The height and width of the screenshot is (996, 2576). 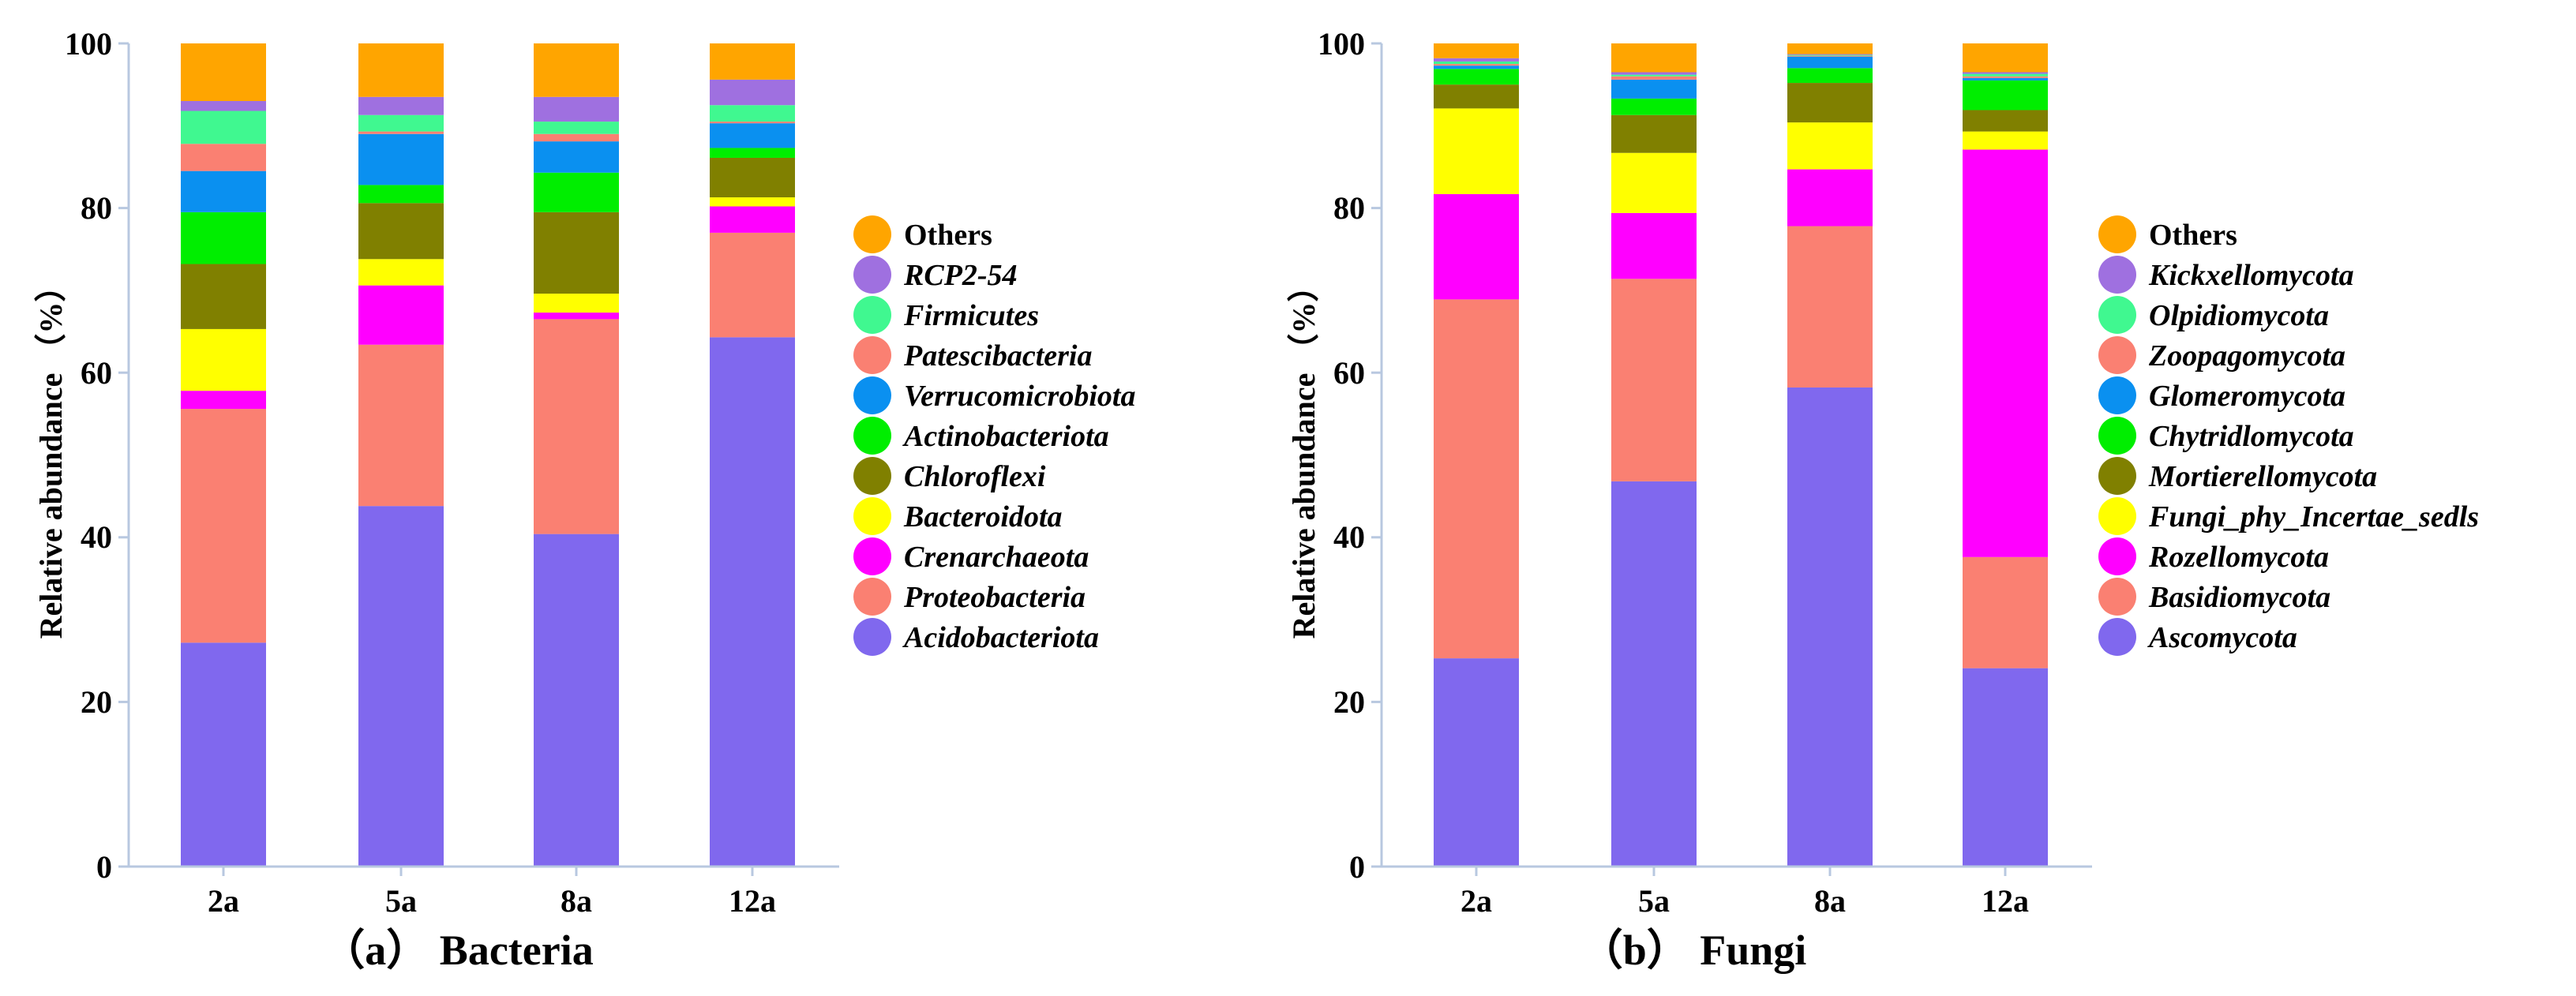 What do you see at coordinates (1349, 208) in the screenshot?
I see `fungi-ytick-80: 80` at bounding box center [1349, 208].